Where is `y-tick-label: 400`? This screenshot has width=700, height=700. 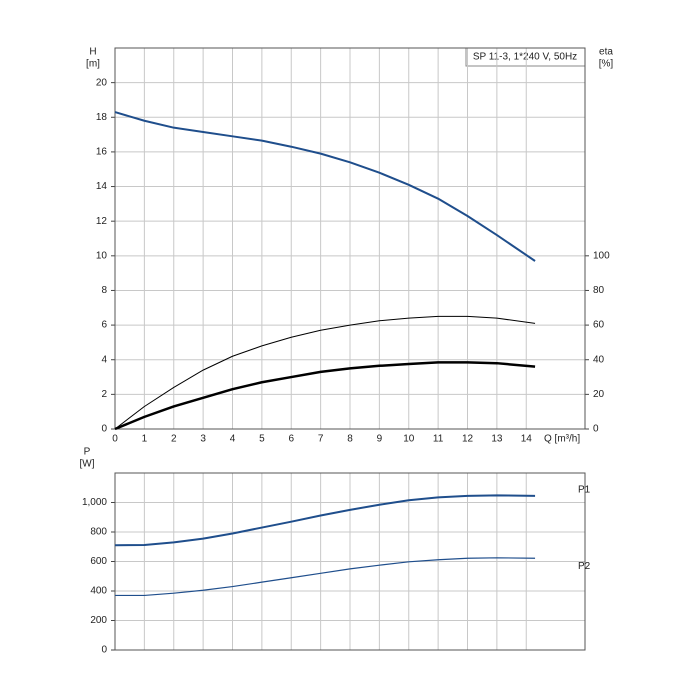
y-tick-label: 400 is located at coordinates (98, 591).